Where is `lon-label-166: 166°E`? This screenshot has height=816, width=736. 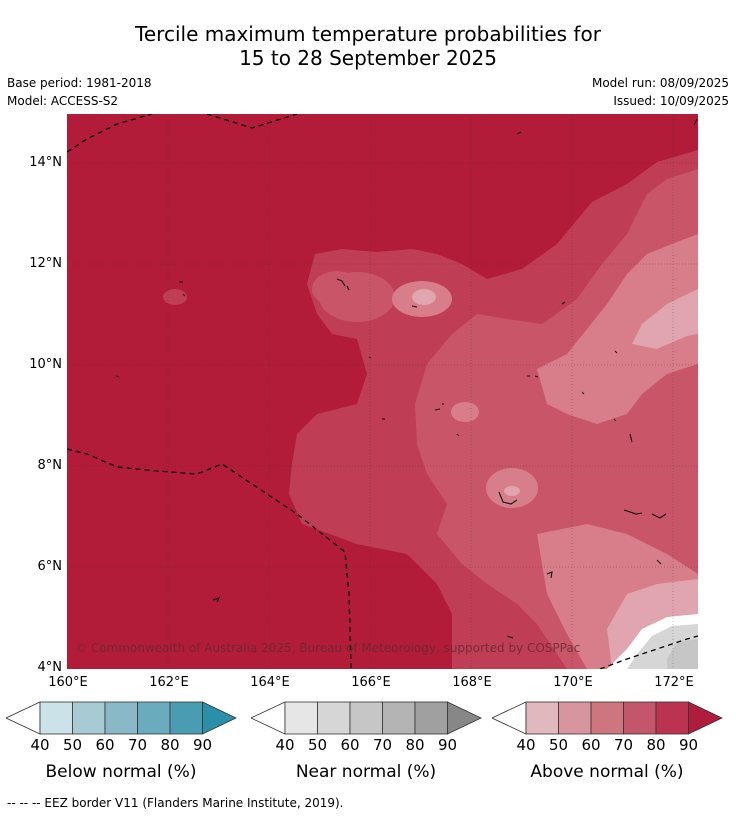 lon-label-166: 166°E is located at coordinates (371, 682).